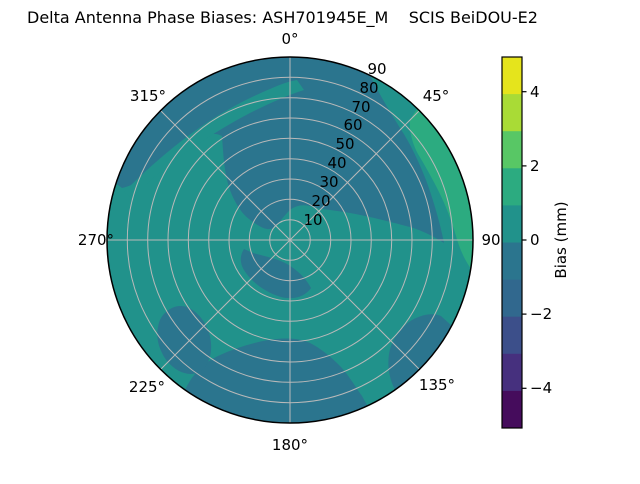 The image size is (640, 484). I want to click on colorbar-tick-label: −4, so click(541, 388).